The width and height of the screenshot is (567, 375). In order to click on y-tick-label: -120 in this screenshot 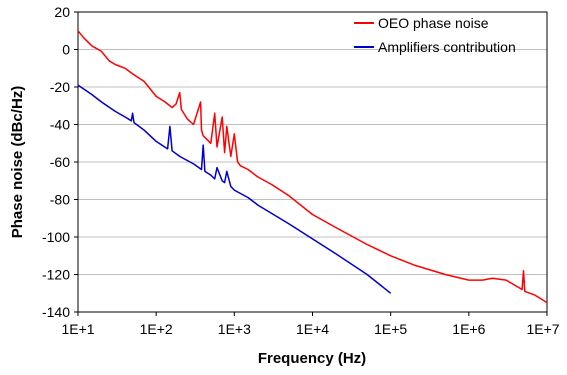, I will do `click(56, 275)`.